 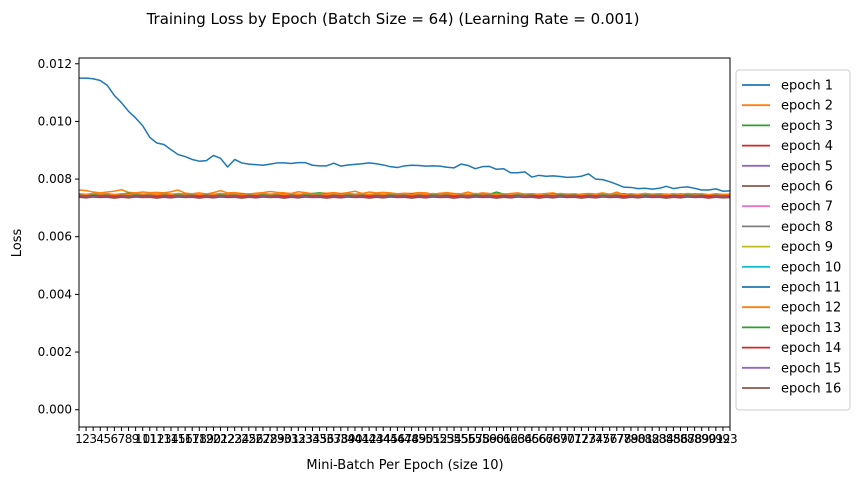 I want to click on x-tick-label: 72, so click(x=581, y=439).